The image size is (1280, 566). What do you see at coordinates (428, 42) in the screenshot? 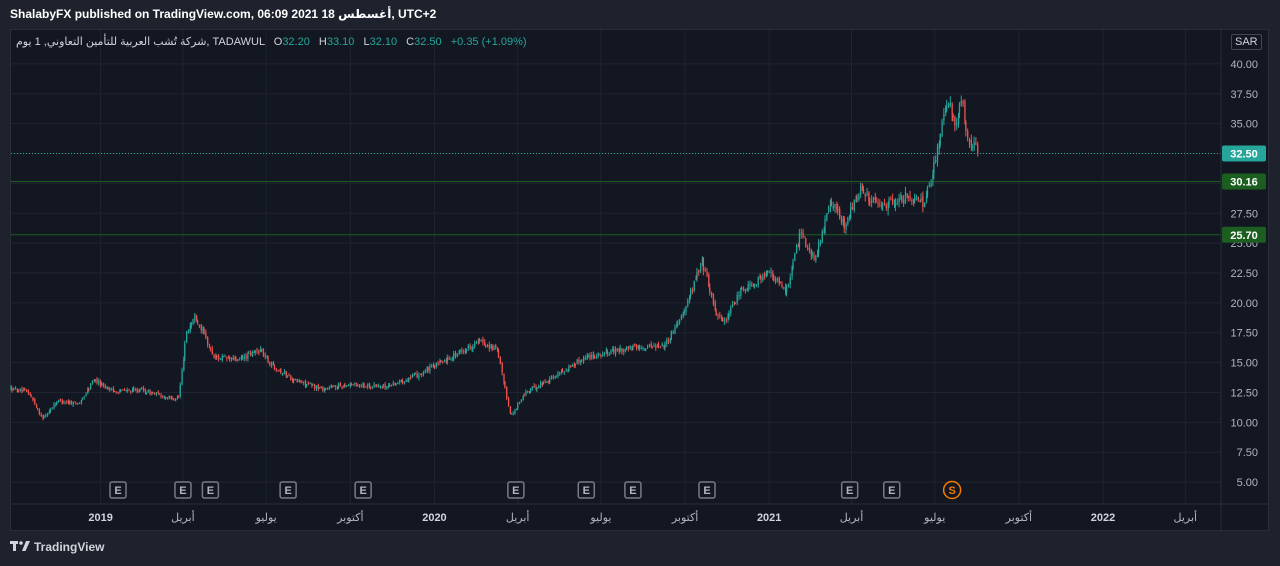
I see `close-value: 32.50` at bounding box center [428, 42].